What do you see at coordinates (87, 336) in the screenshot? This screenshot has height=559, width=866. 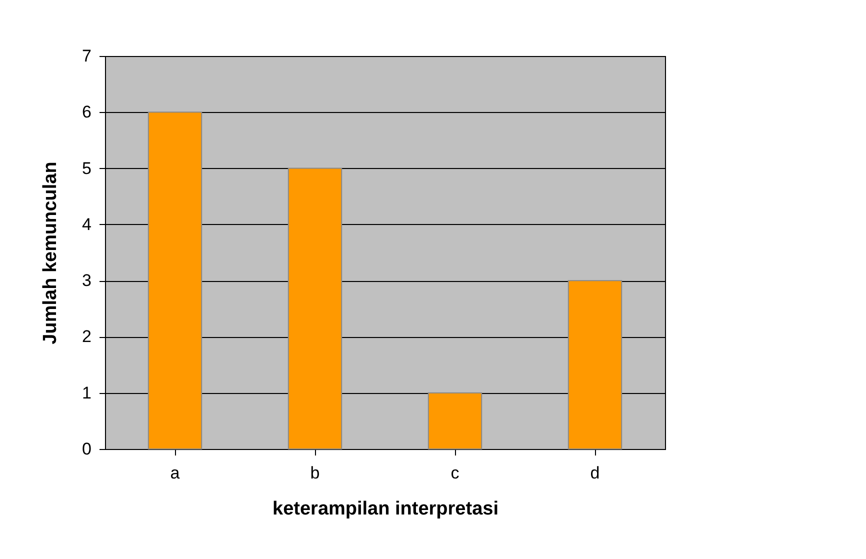 I see `y-tick-label: 2` at bounding box center [87, 336].